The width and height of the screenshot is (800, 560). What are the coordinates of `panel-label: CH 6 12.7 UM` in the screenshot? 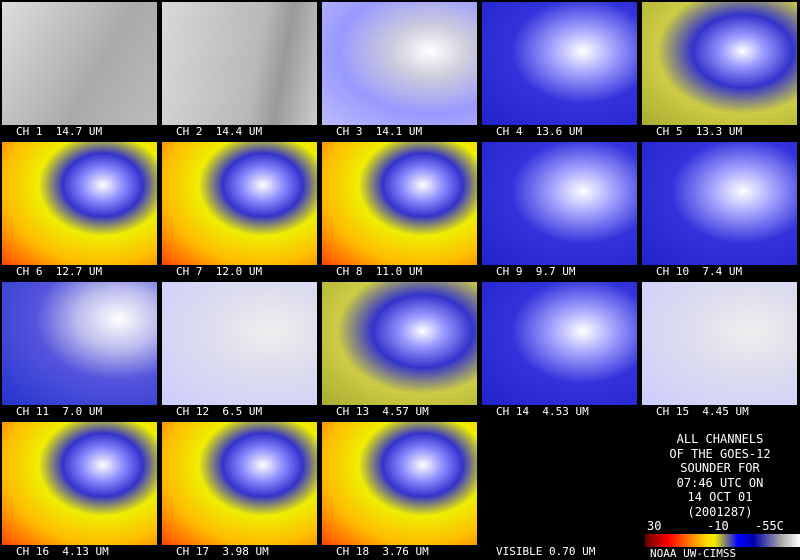 It's located at (59, 271).